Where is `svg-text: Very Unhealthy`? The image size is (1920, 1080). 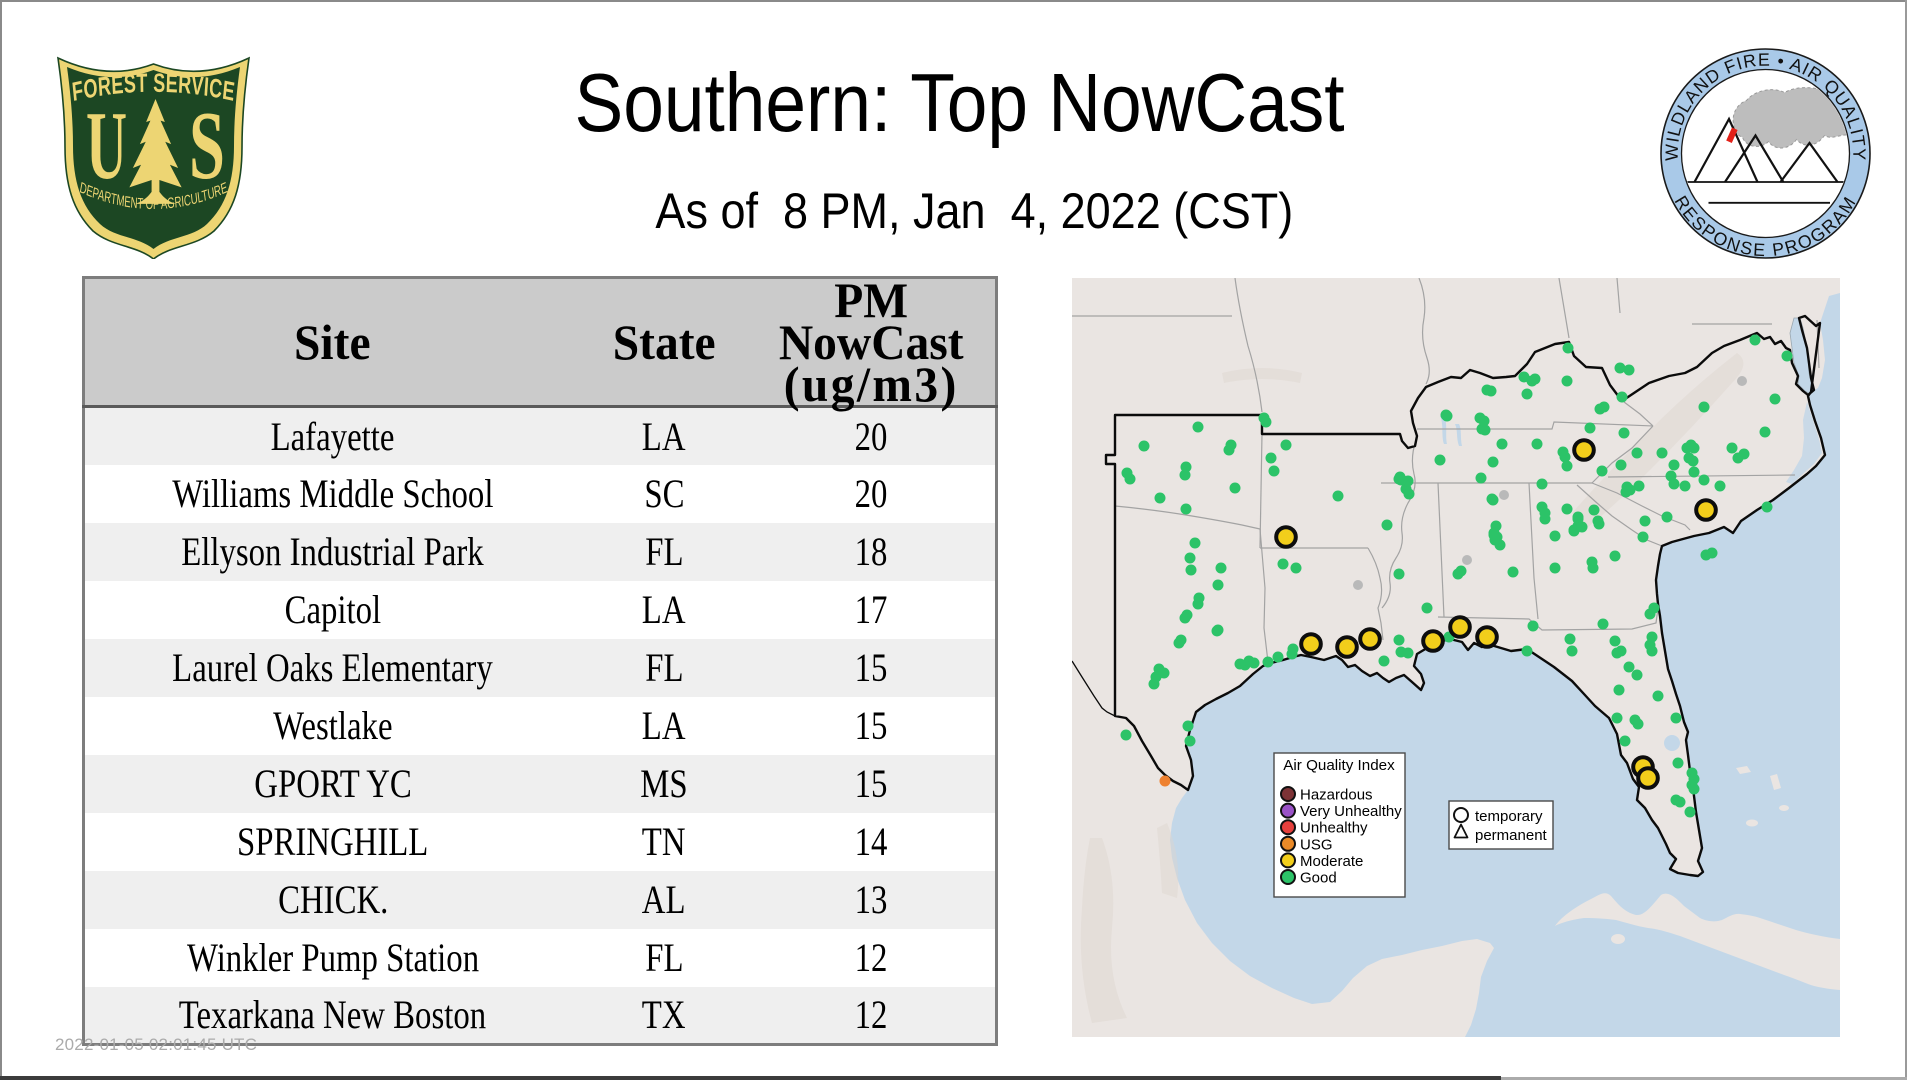 svg-text: Very Unhealthy is located at coordinates (1351, 811).